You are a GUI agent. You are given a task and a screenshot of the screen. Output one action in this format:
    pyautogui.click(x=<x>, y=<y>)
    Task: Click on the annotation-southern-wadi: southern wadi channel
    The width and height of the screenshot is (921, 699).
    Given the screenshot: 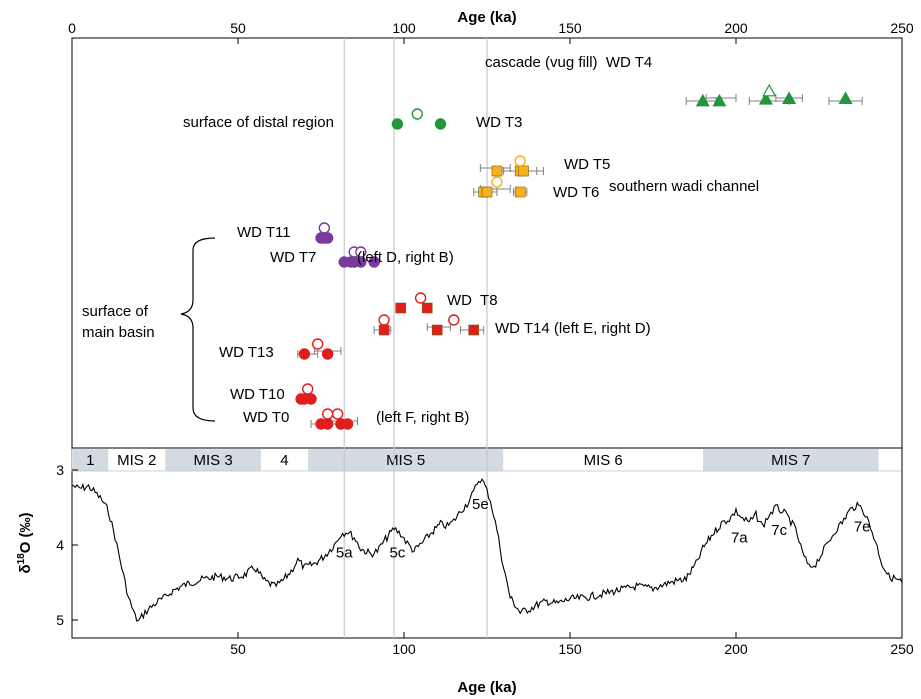 What is the action you would take?
    pyautogui.click(x=684, y=186)
    